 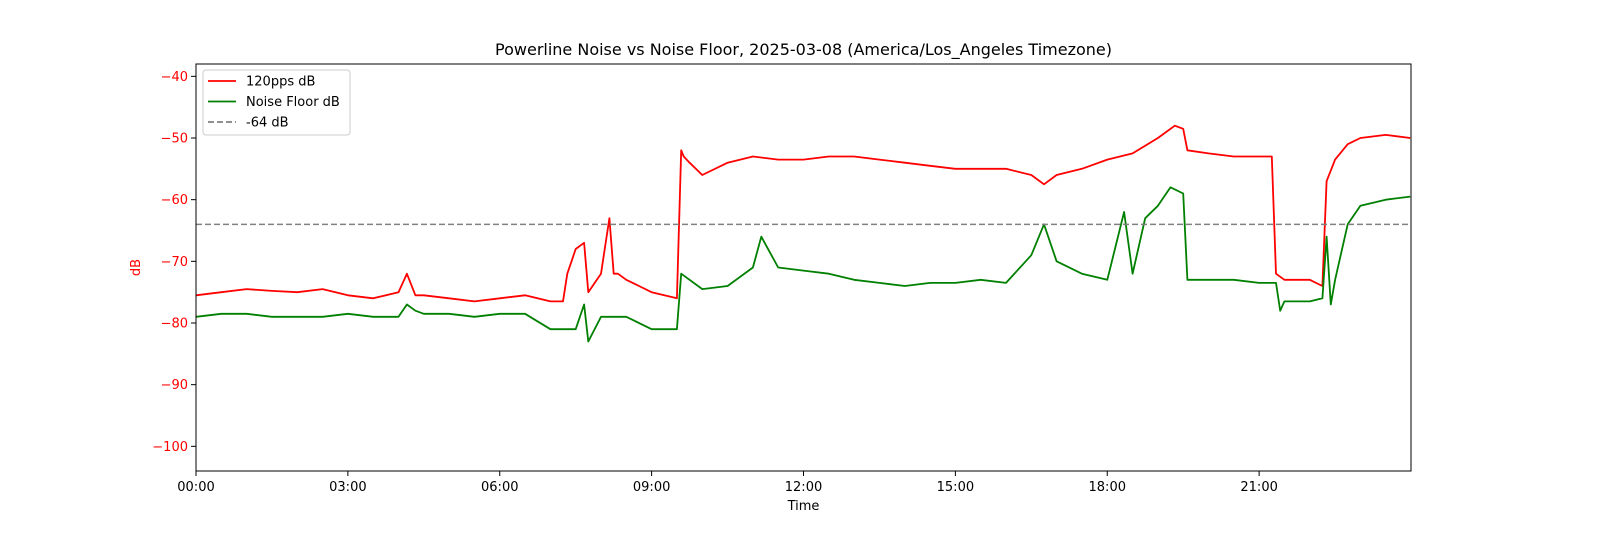 What do you see at coordinates (293, 102) in the screenshot?
I see `legend-label: Noise Floor dB` at bounding box center [293, 102].